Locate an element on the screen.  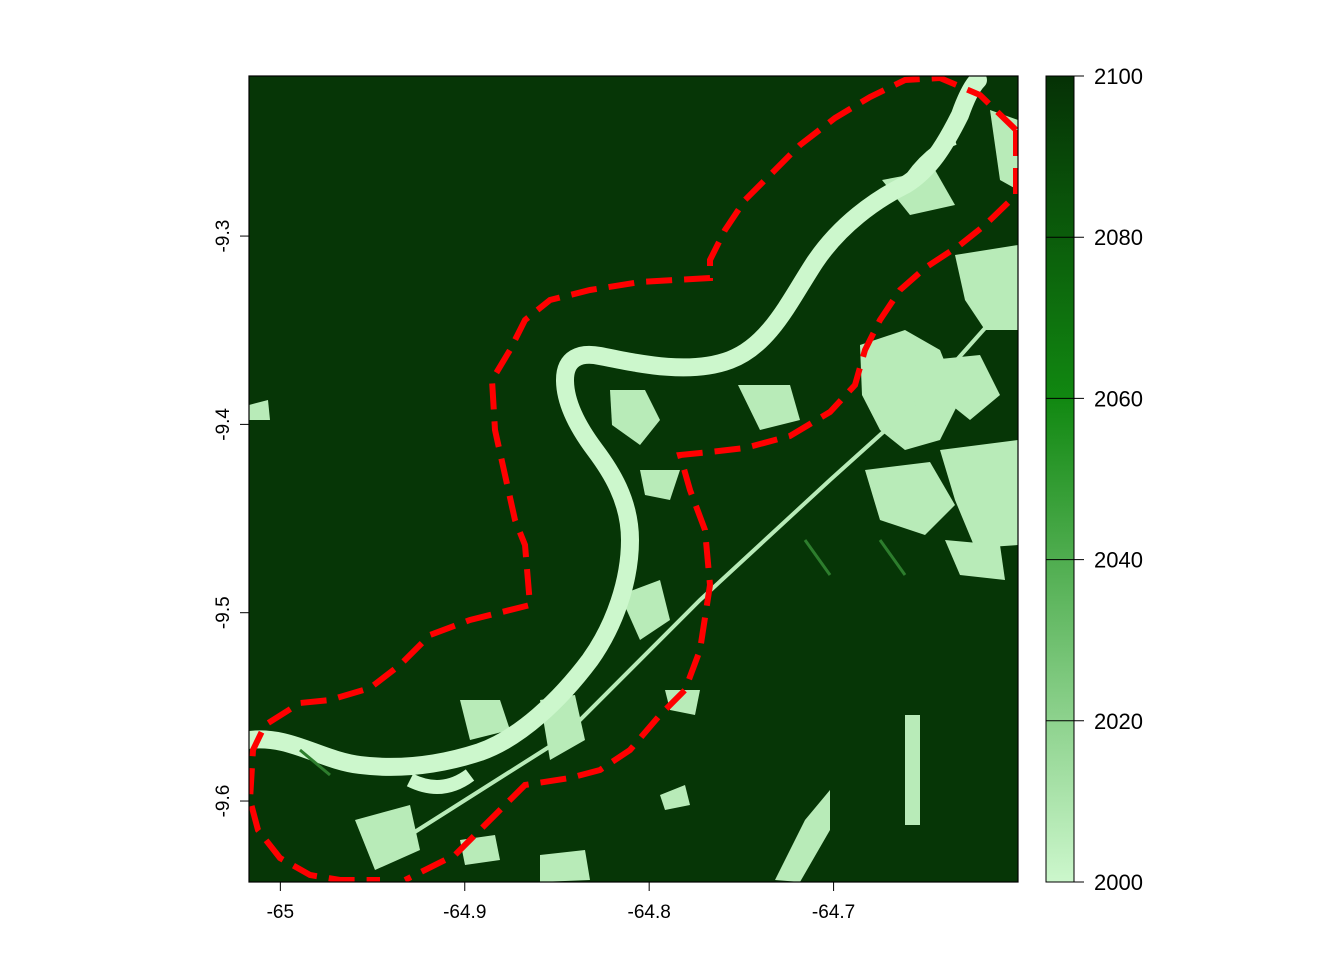
x-tick-label: -64.8 is located at coordinates (649, 912).